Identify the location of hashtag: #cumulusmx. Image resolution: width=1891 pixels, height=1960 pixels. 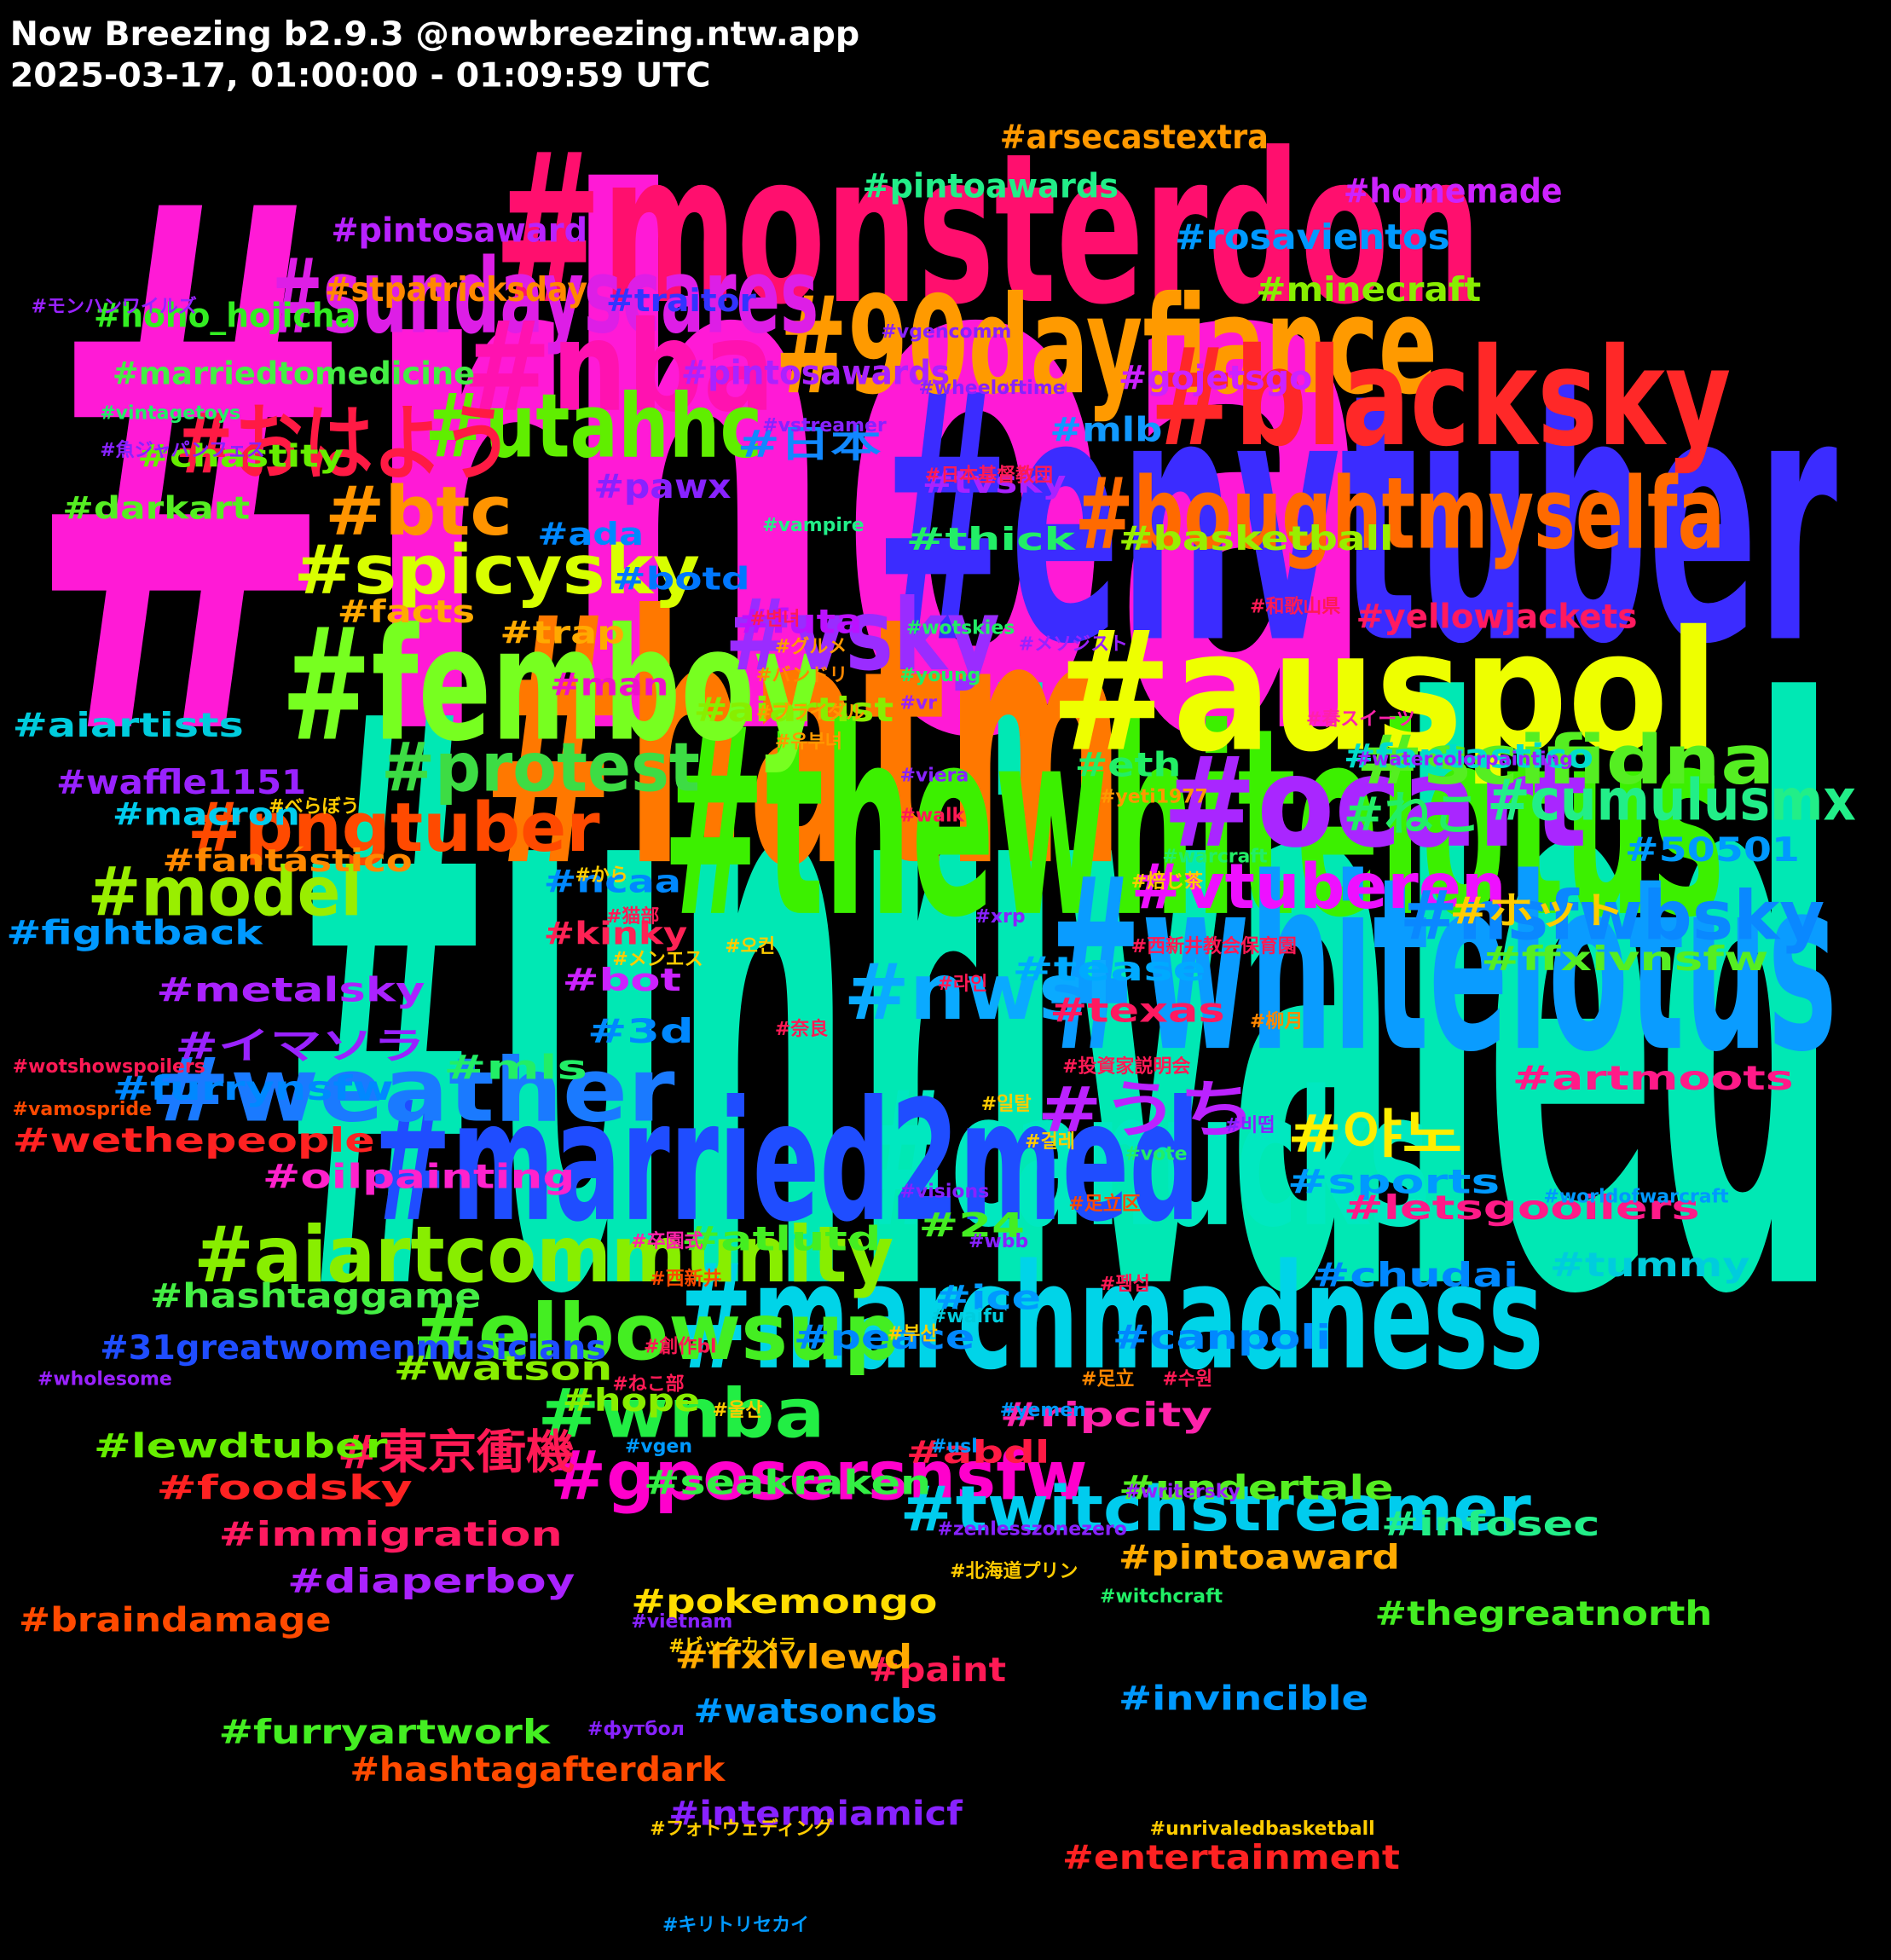
(1671, 799).